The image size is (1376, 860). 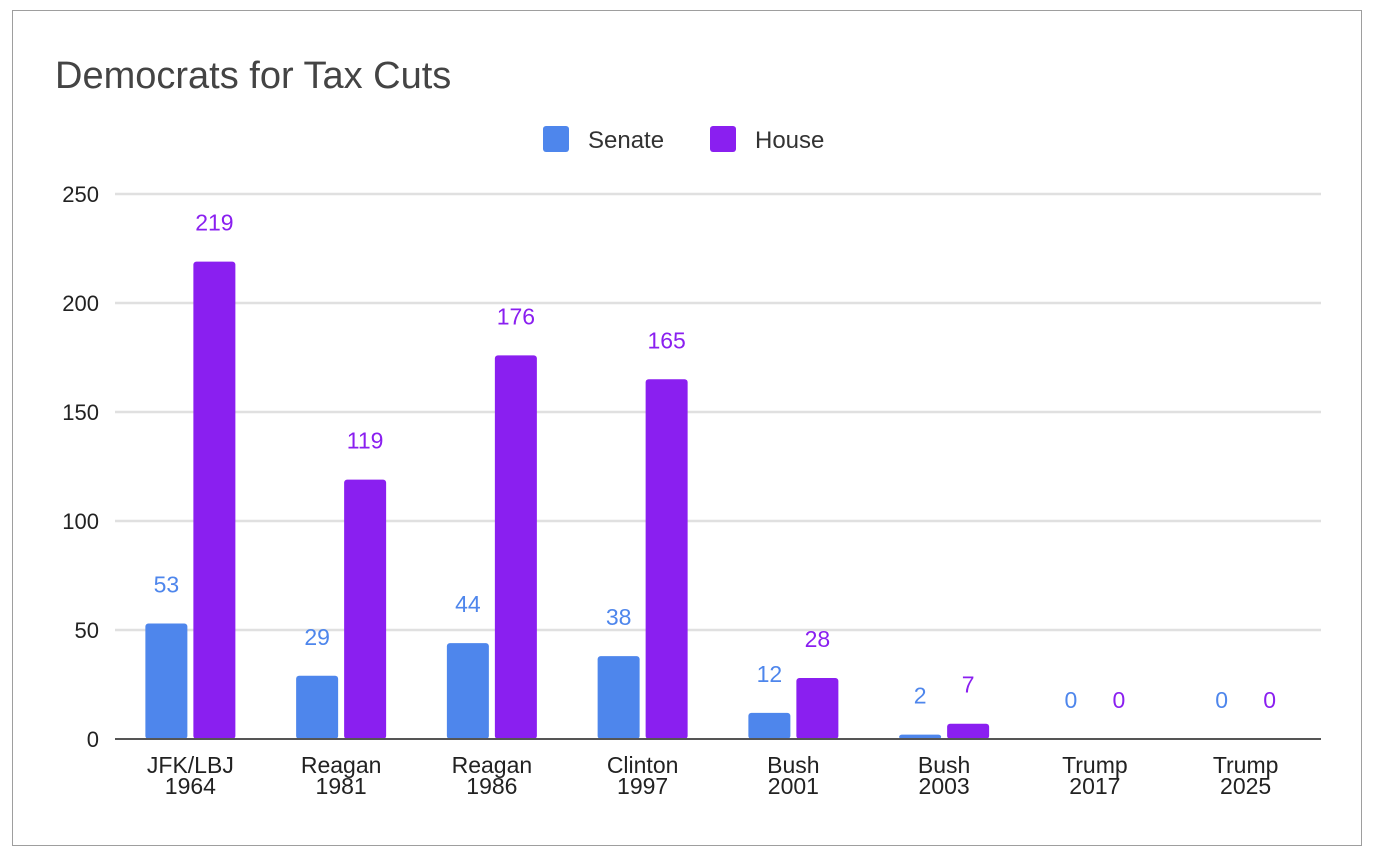 What do you see at coordinates (468, 604) in the screenshot?
I see `data-label-senate: 44` at bounding box center [468, 604].